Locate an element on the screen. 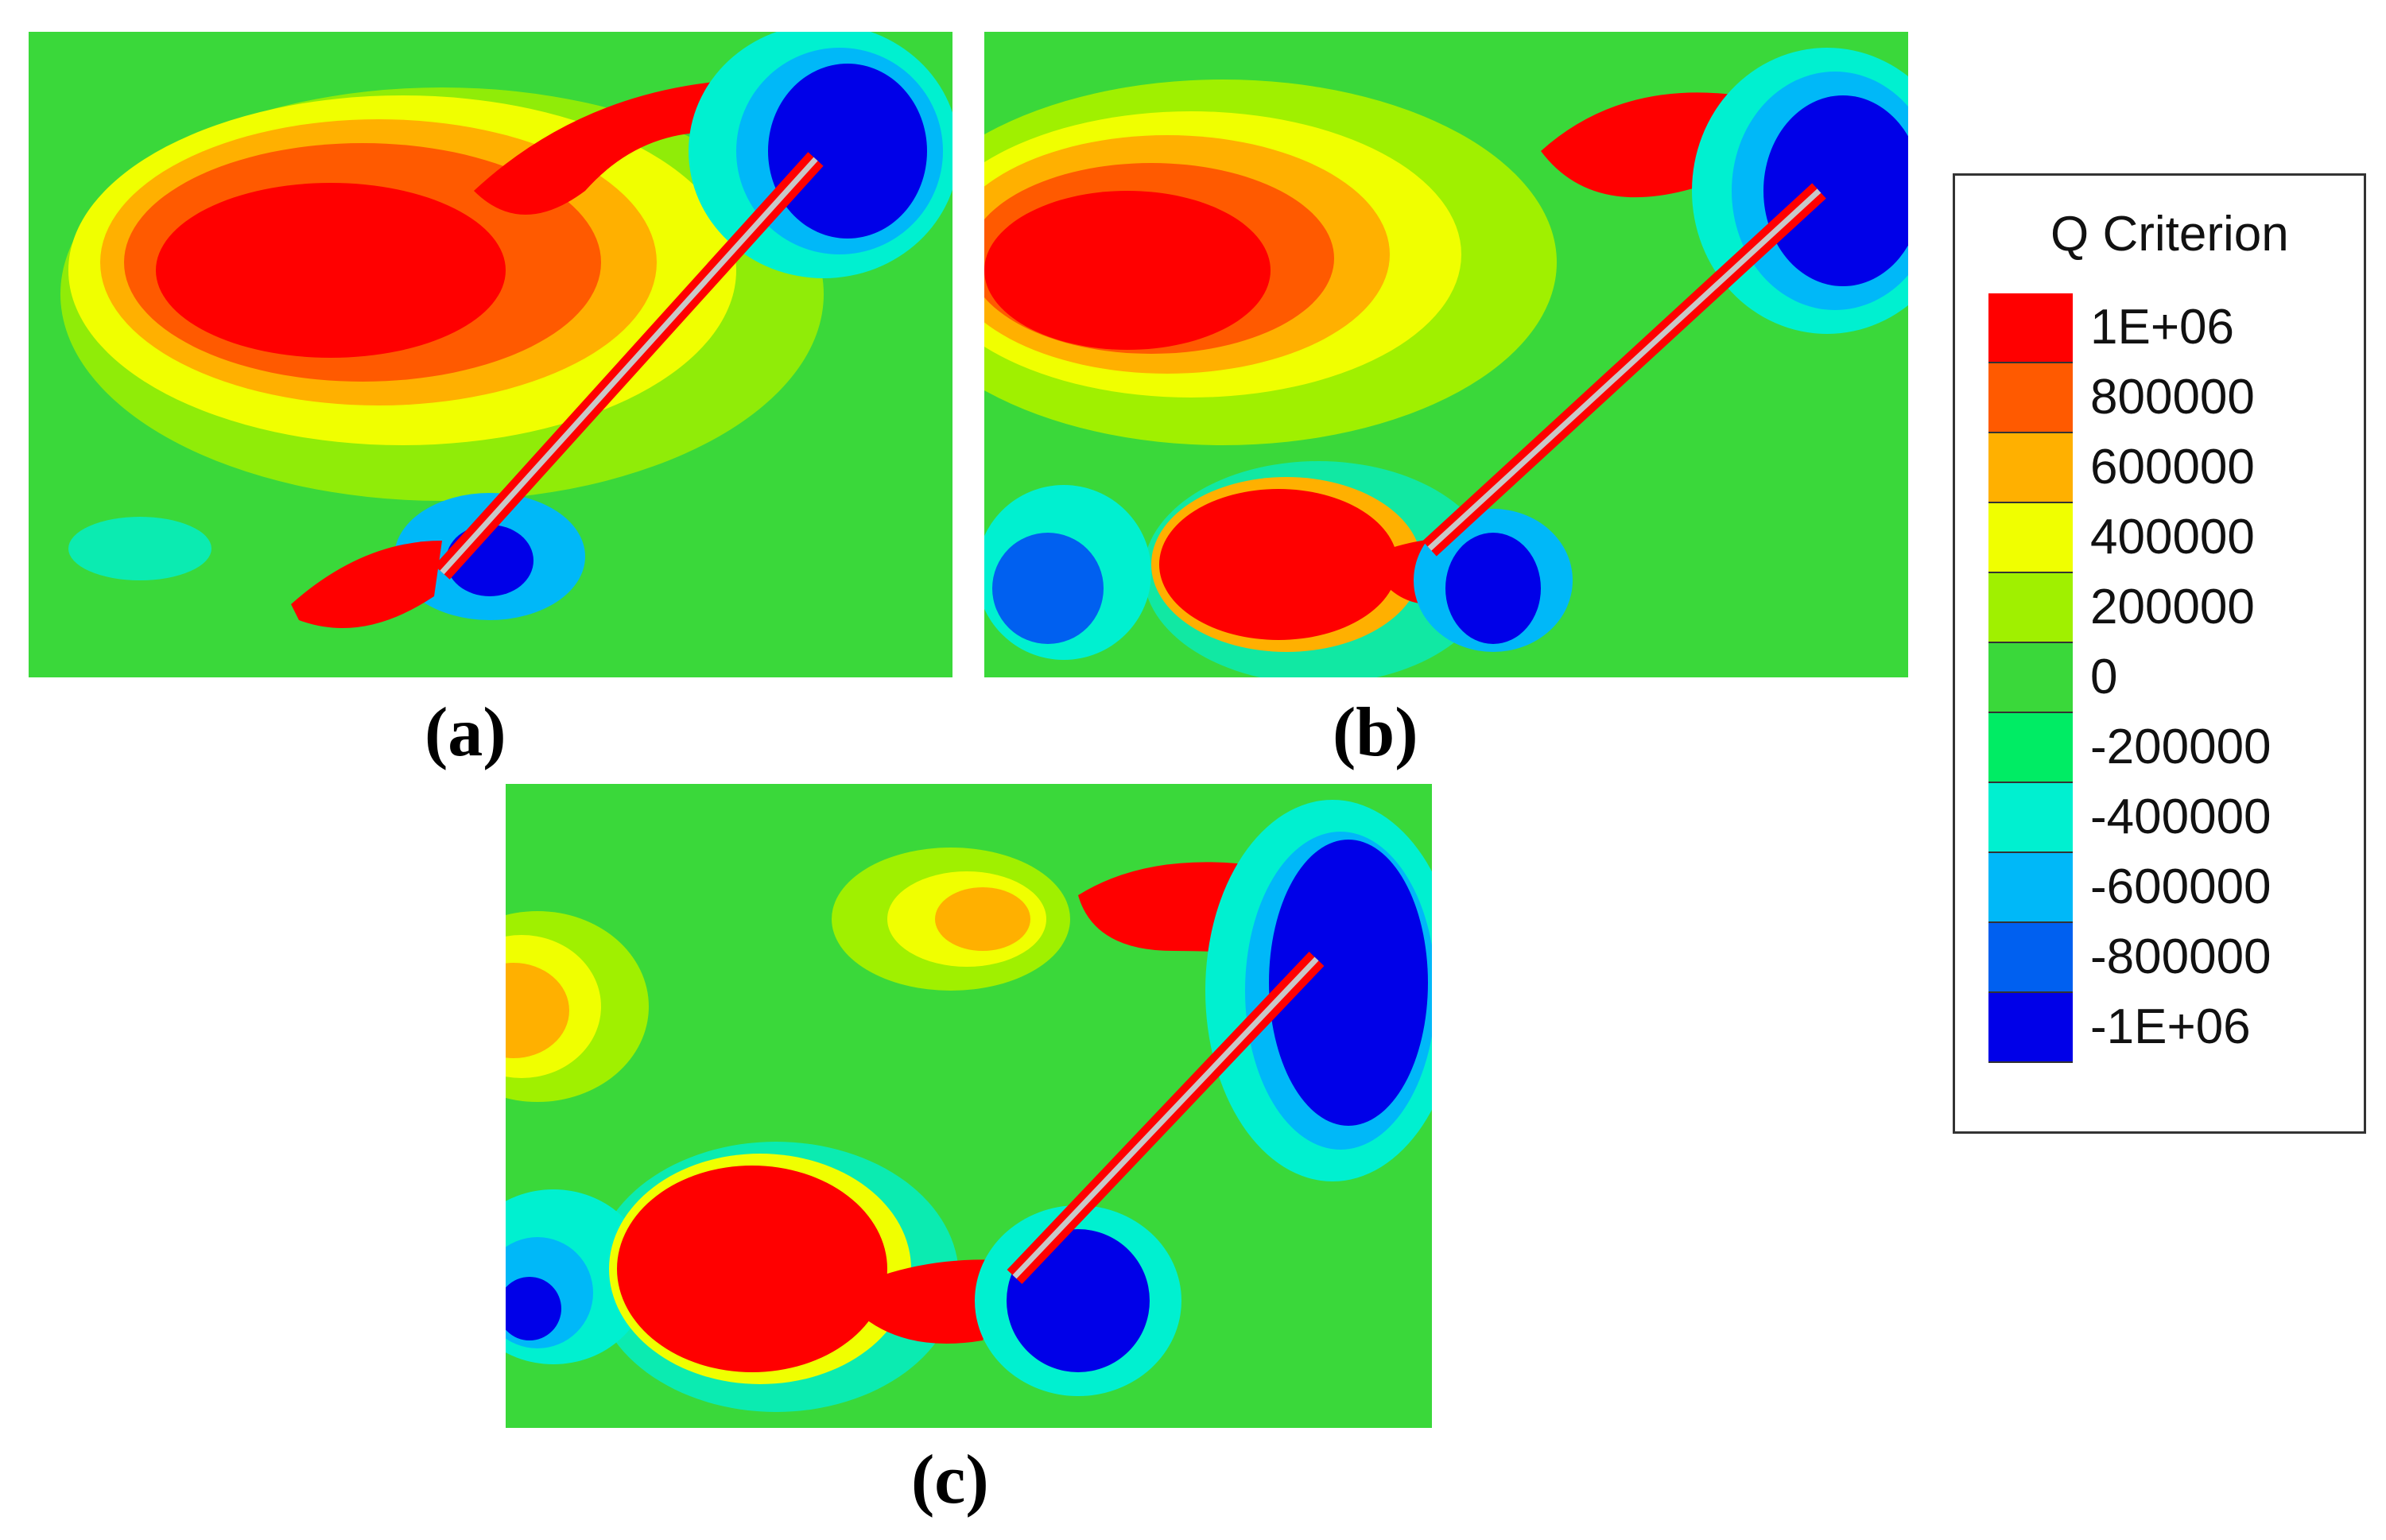  legend-tick: 200000 is located at coordinates (2172, 607).